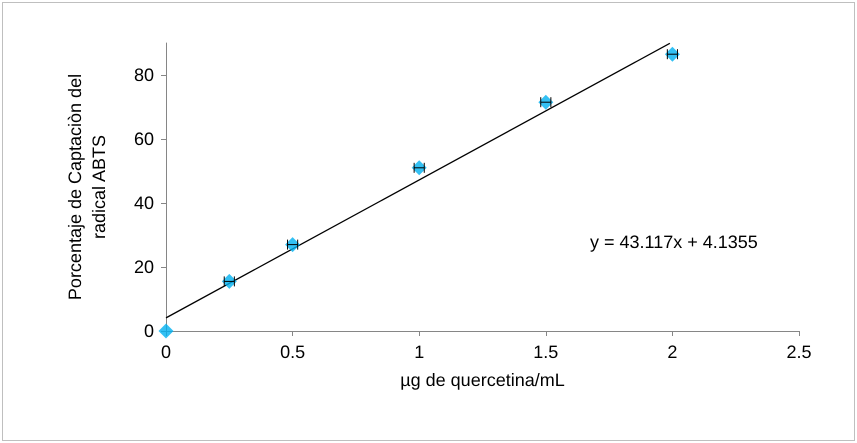 This screenshot has width=857, height=443. I want to click on point, so click(166, 331).